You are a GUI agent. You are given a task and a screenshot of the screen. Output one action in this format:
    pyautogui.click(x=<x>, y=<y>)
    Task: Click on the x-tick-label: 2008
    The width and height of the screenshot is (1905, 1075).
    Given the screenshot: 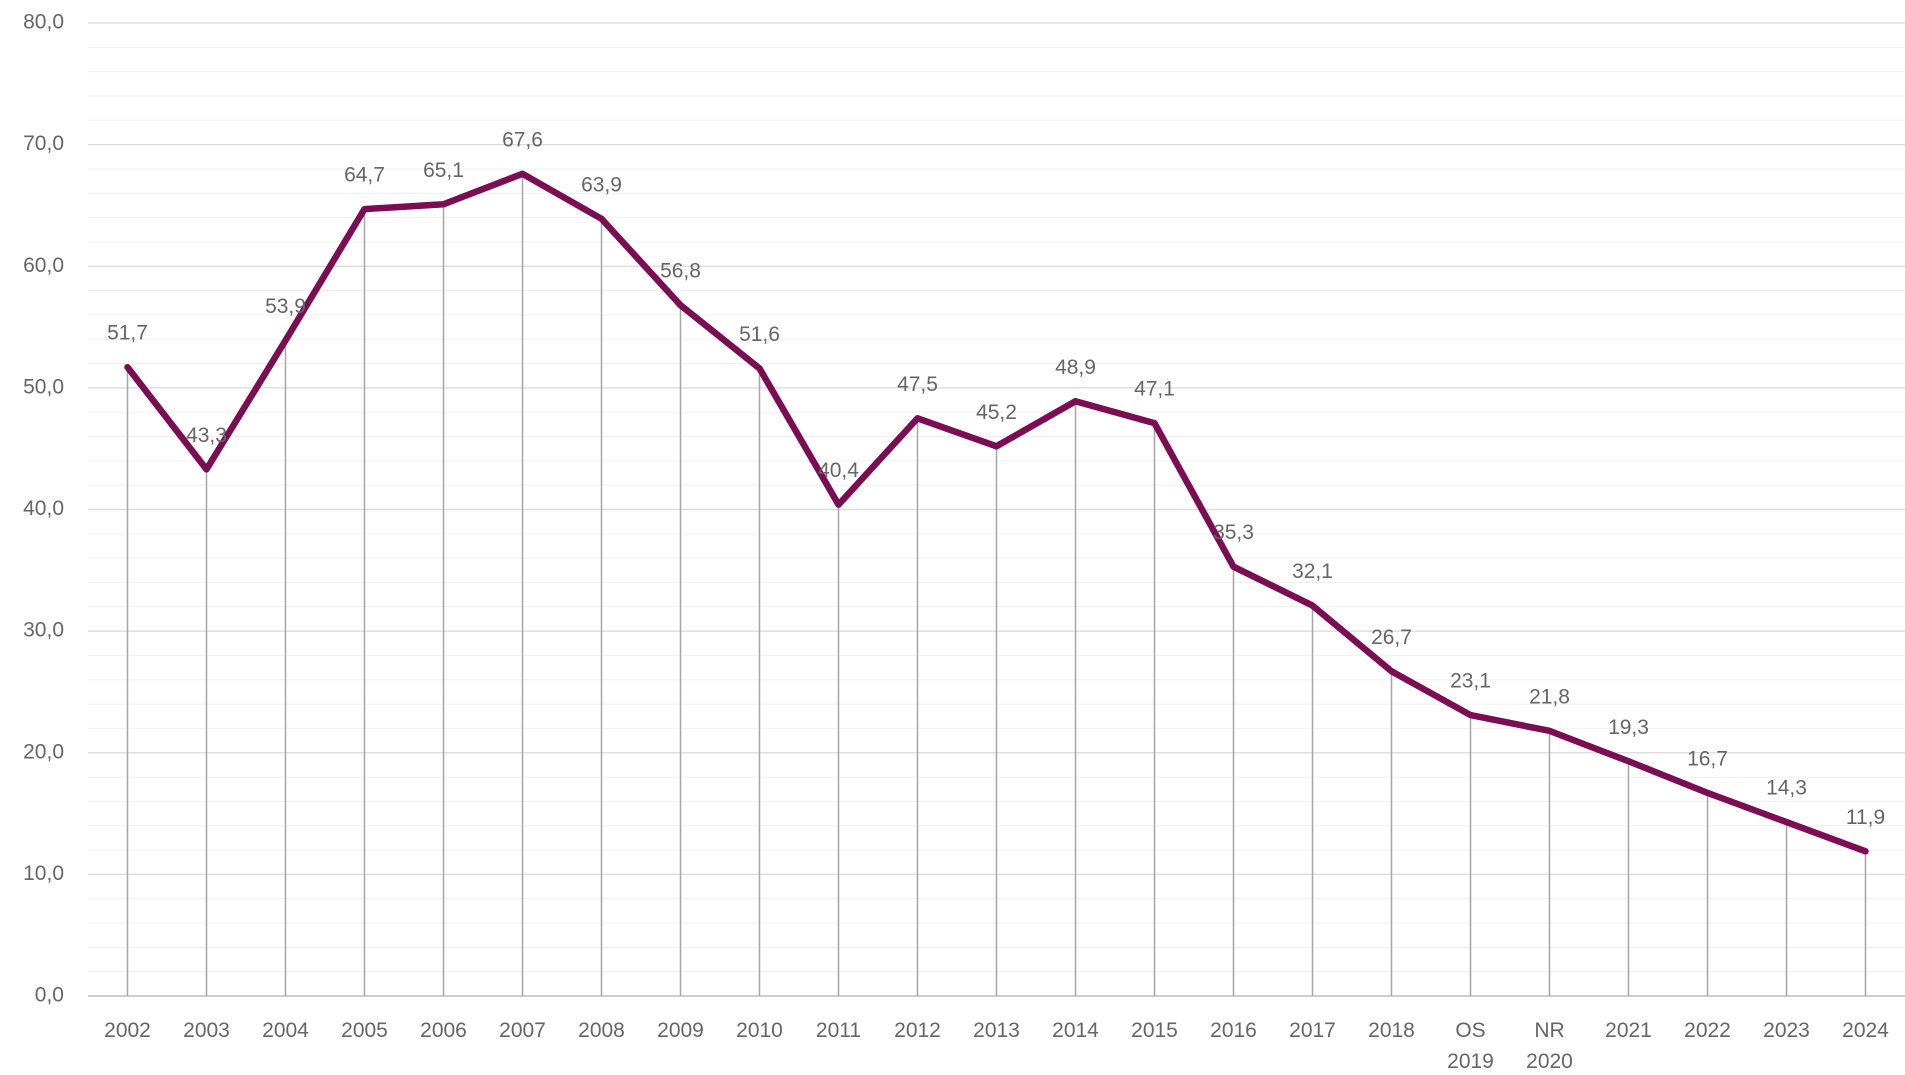 What is the action you would take?
    pyautogui.click(x=601, y=1030)
    